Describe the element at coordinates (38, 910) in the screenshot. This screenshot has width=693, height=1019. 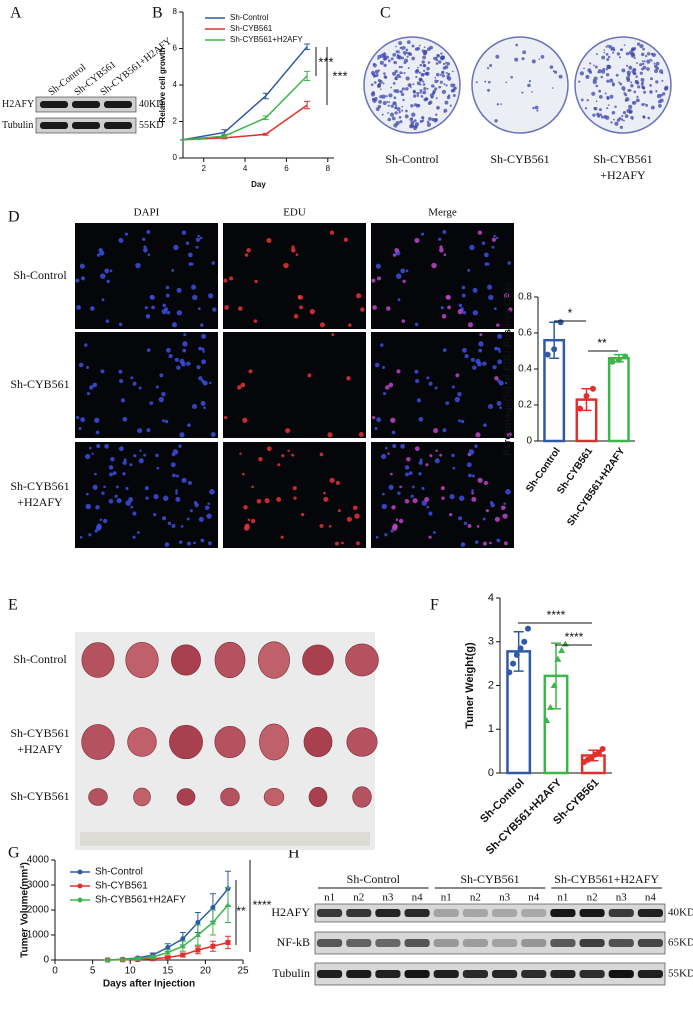
I see `y-tick-label: 2000` at that location.